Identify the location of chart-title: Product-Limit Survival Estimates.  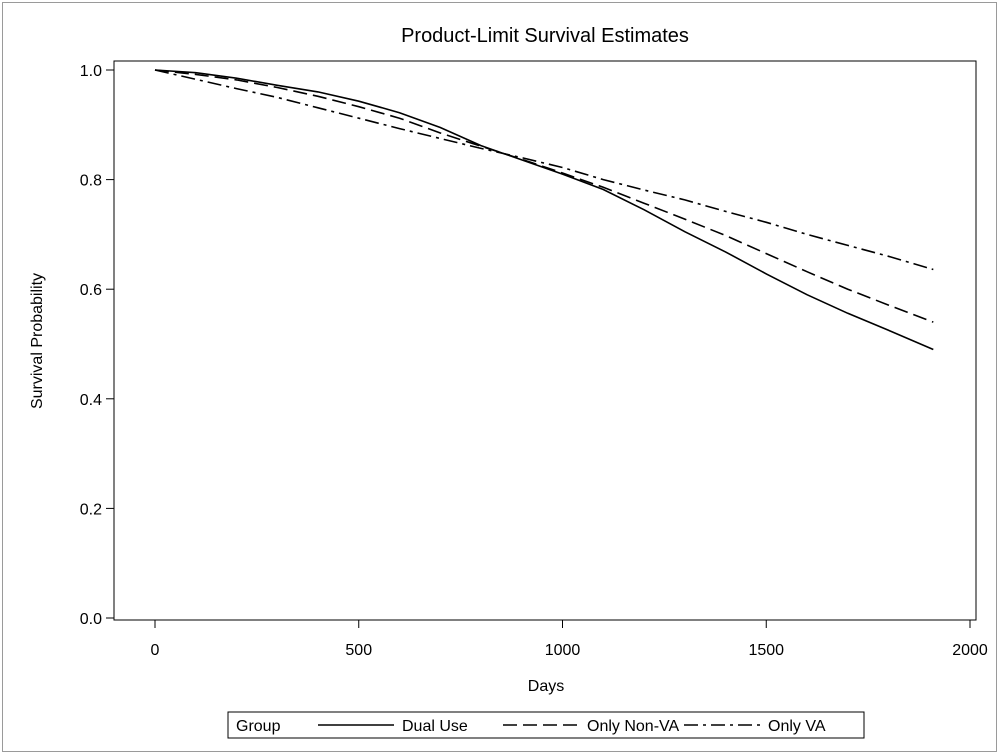
(545, 36).